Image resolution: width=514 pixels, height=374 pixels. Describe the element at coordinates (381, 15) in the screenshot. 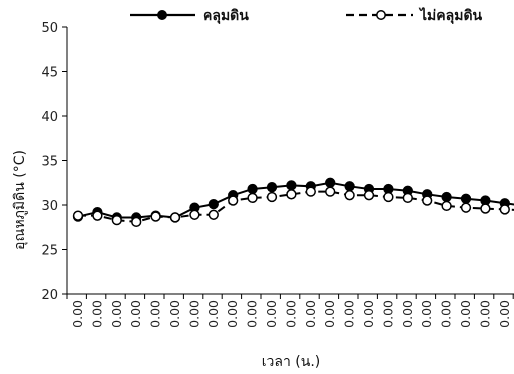

I see `legend-marker-uncovered` at that location.